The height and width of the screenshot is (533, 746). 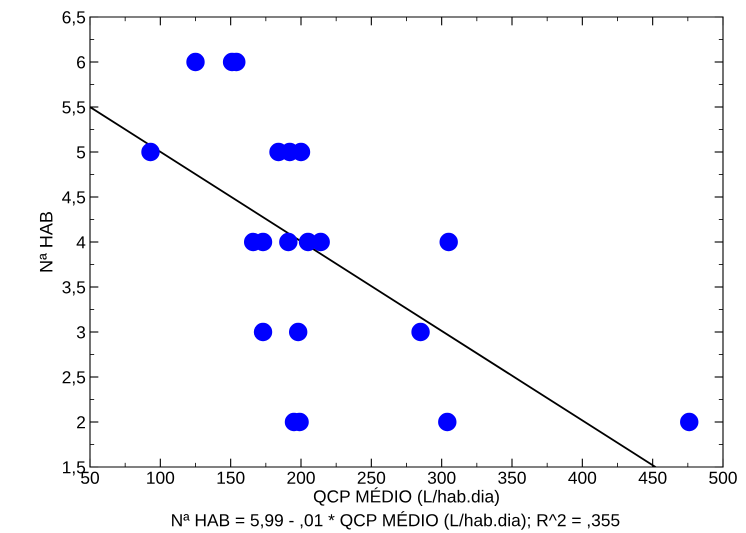 I want to click on y-axis-title: Nª HAB, so click(x=46, y=242).